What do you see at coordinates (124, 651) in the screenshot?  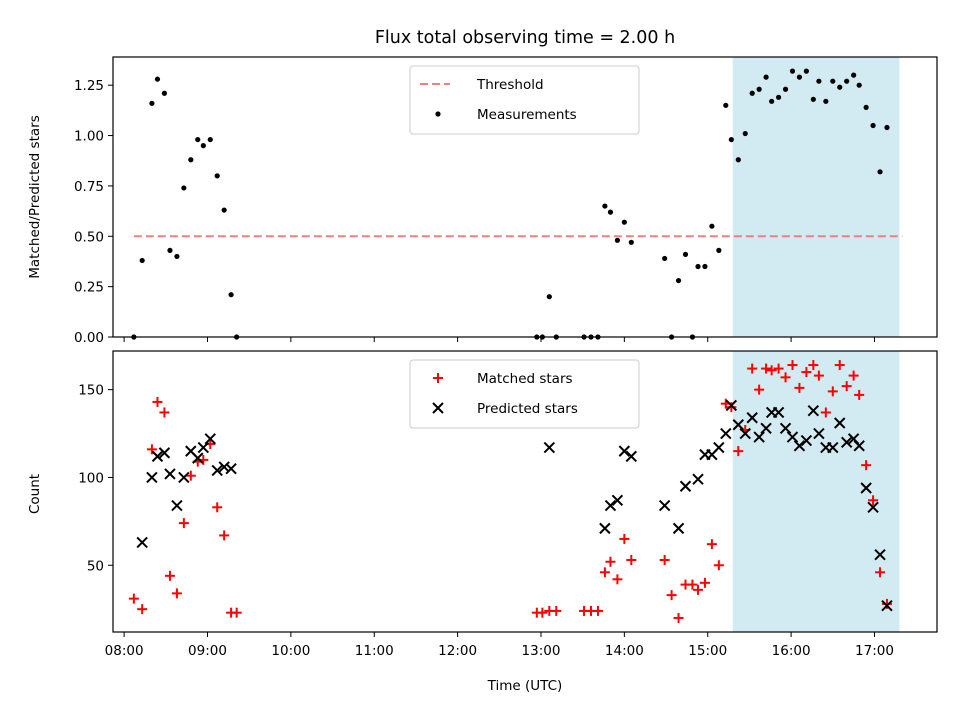 I see `x-tick-label: 08:00` at bounding box center [124, 651].